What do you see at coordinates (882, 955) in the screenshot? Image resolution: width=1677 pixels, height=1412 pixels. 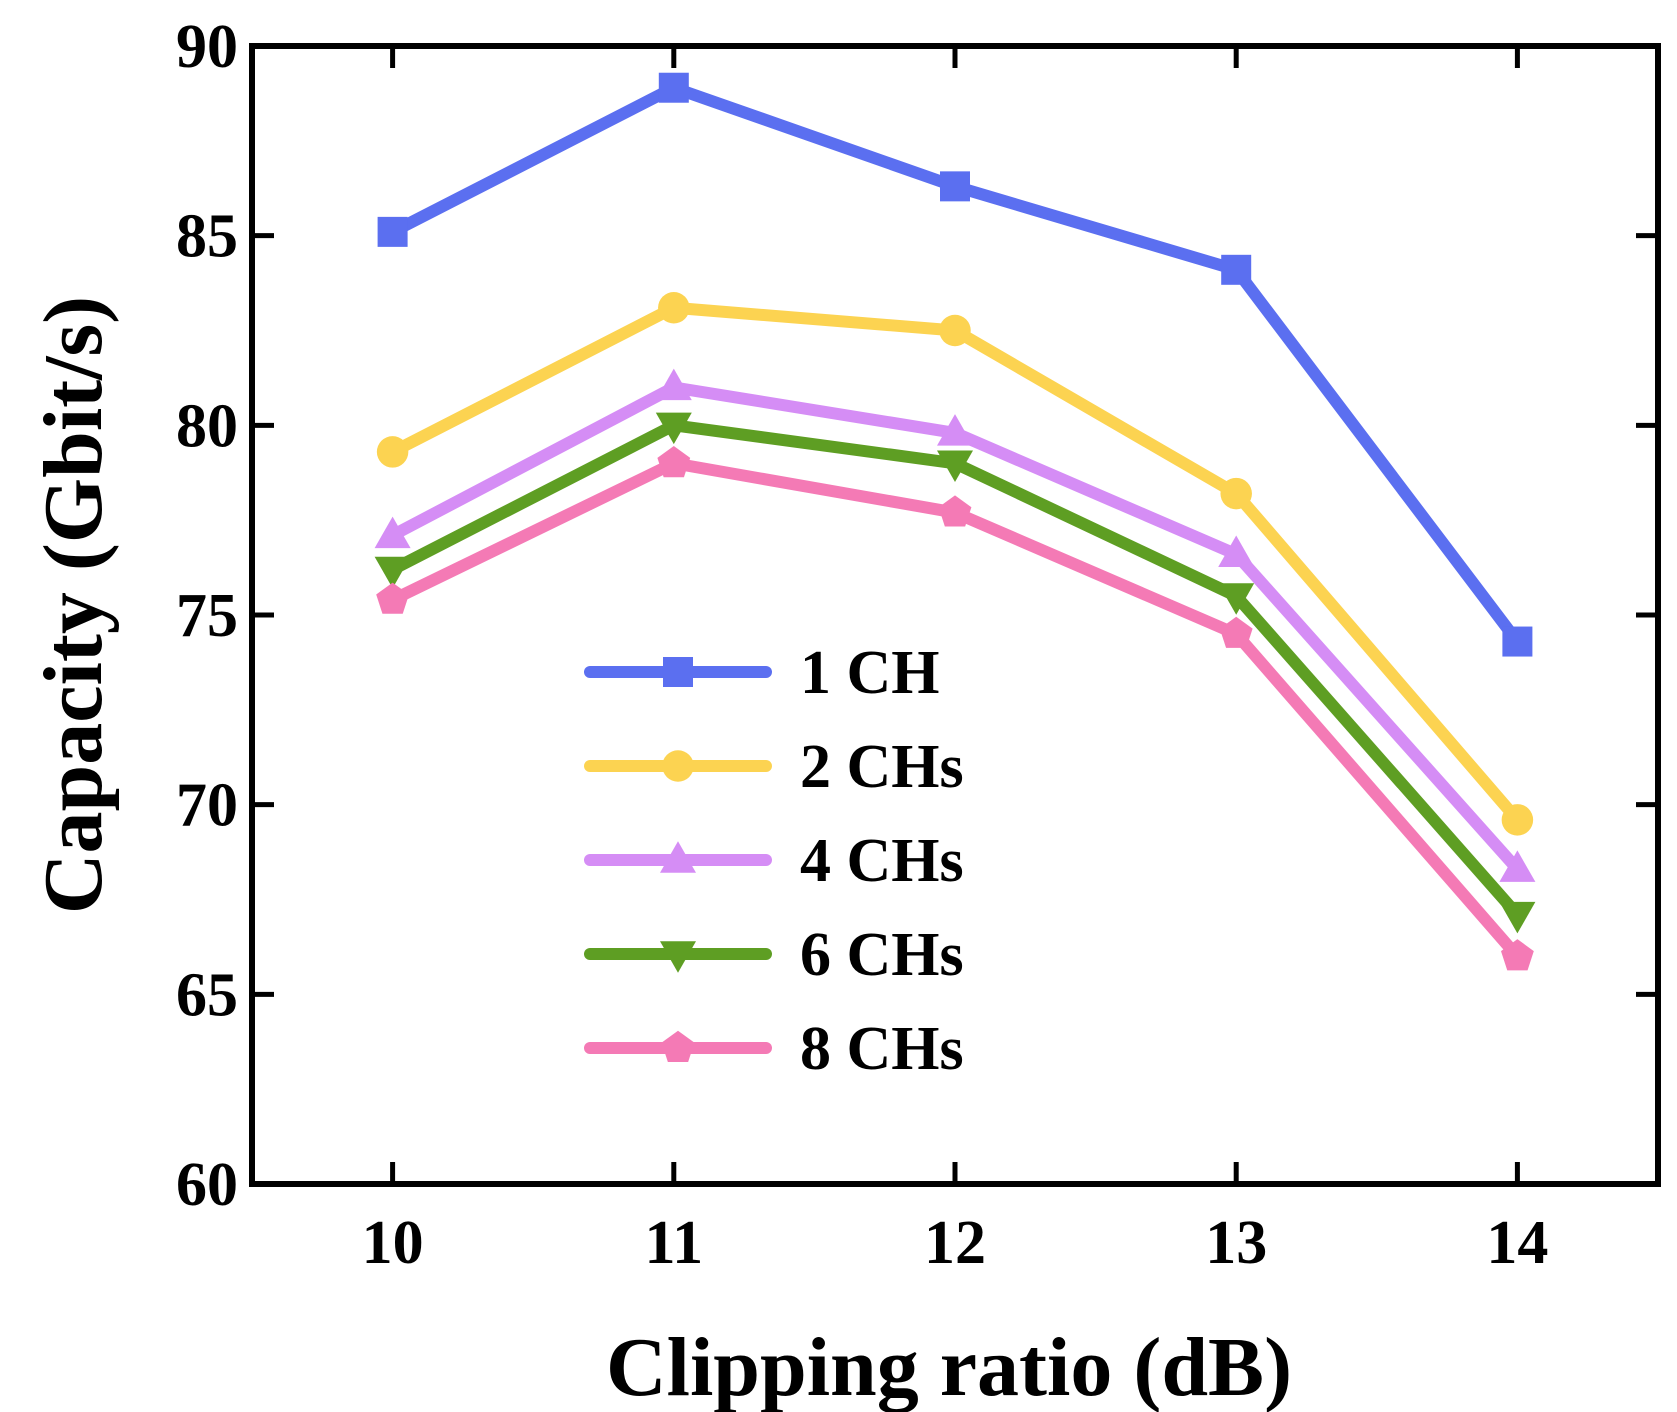 I see `legend-label: 6 CHs` at bounding box center [882, 955].